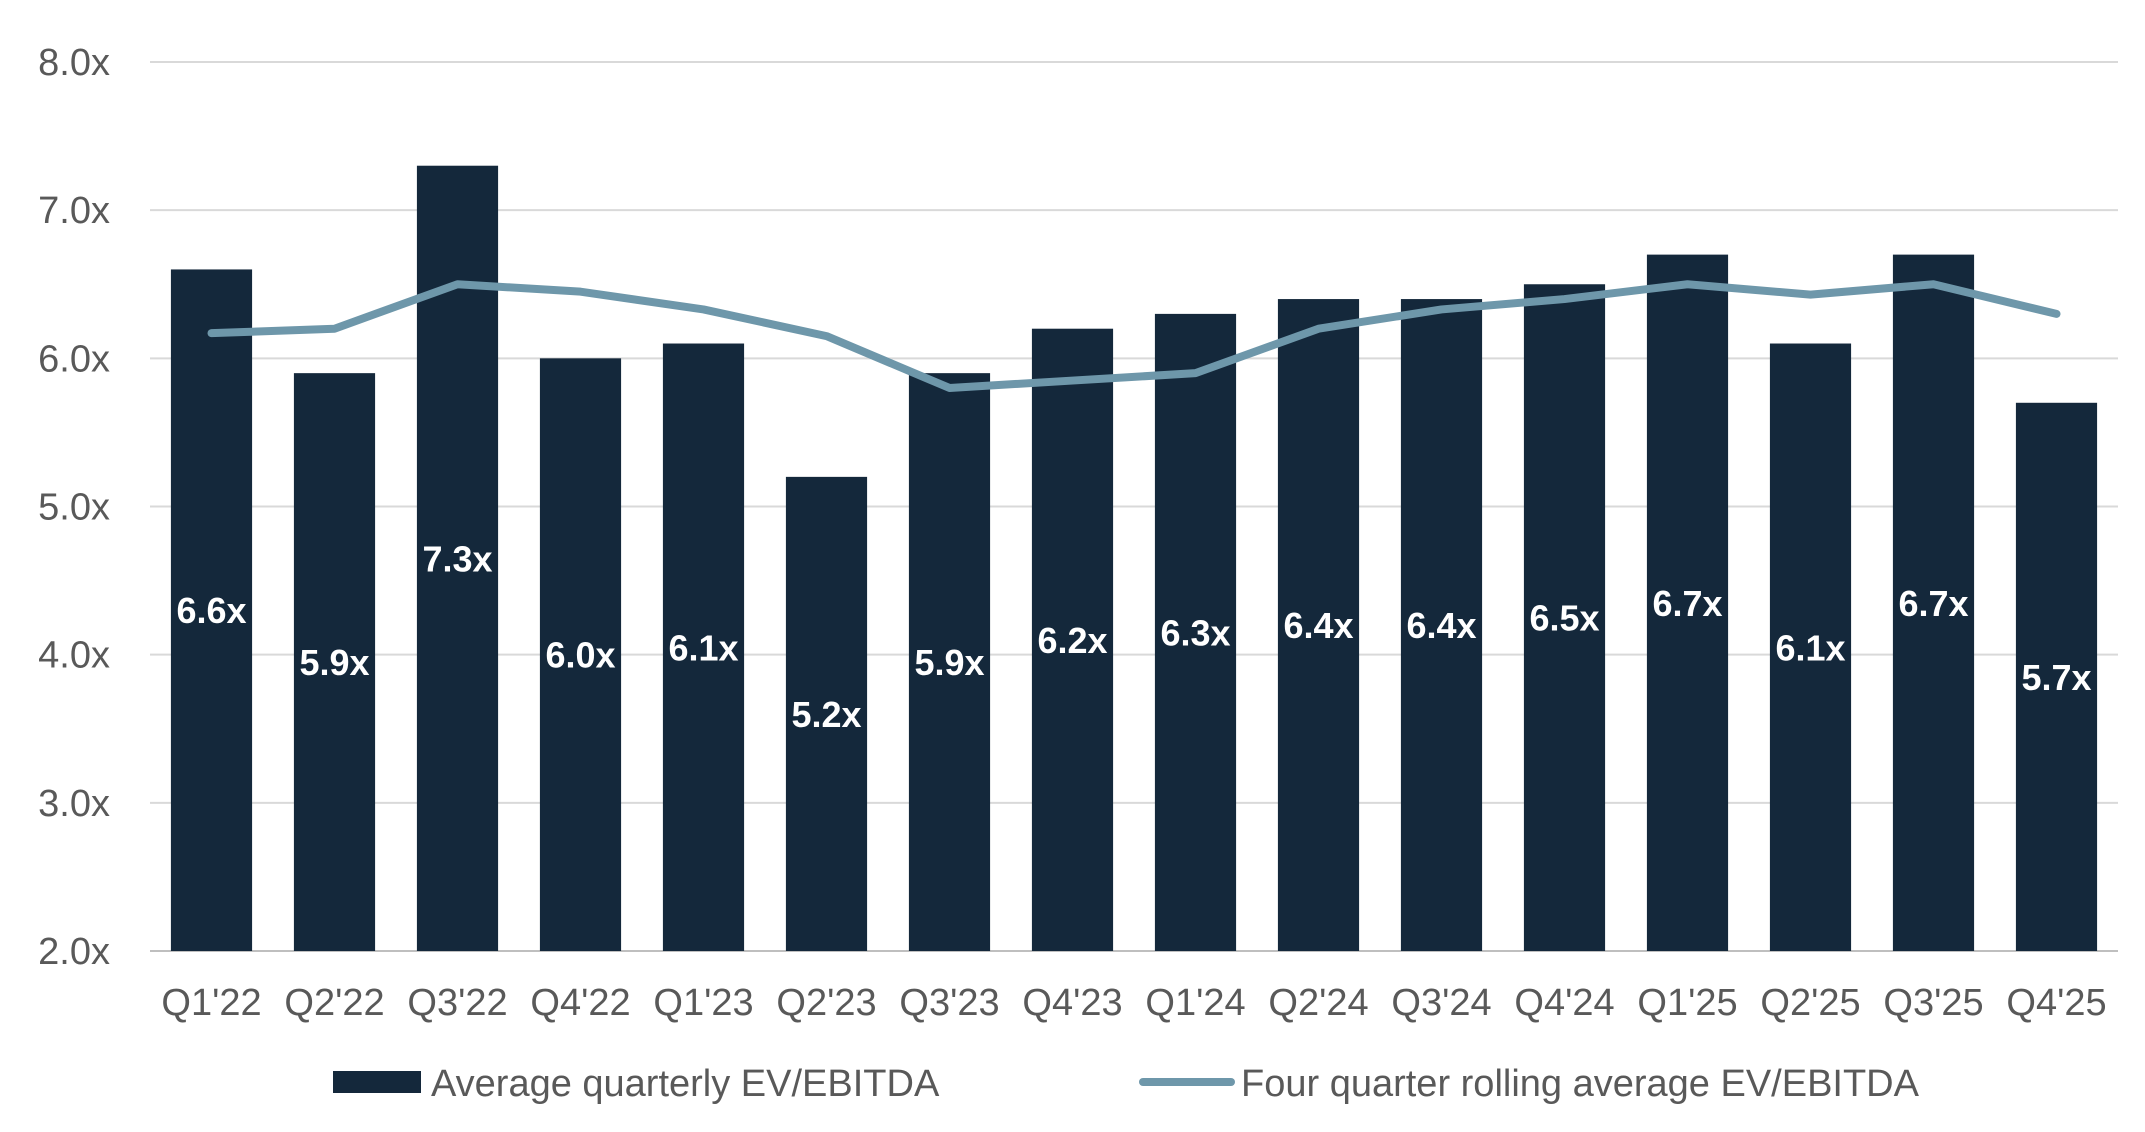 This screenshot has height=1132, width=2145. Describe the element at coordinates (1195, 1003) in the screenshot. I see `x-tick-label: Q1'24` at that location.